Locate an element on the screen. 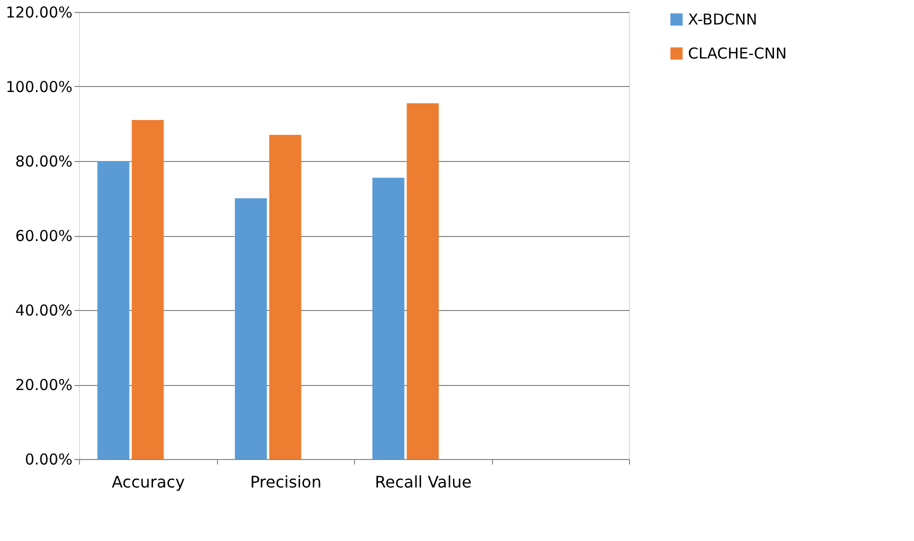 The image size is (914, 541). x-tick-label: Recall Value is located at coordinates (423, 482).